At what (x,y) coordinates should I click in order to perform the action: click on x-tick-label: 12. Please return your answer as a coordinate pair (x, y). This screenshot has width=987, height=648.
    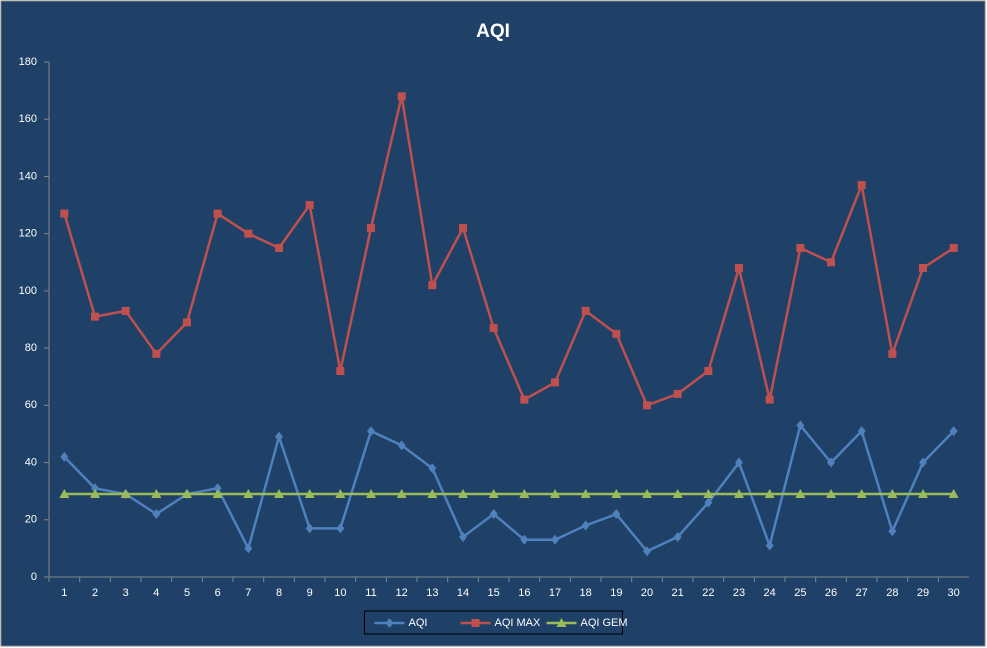
    Looking at the image, I should click on (402, 593).